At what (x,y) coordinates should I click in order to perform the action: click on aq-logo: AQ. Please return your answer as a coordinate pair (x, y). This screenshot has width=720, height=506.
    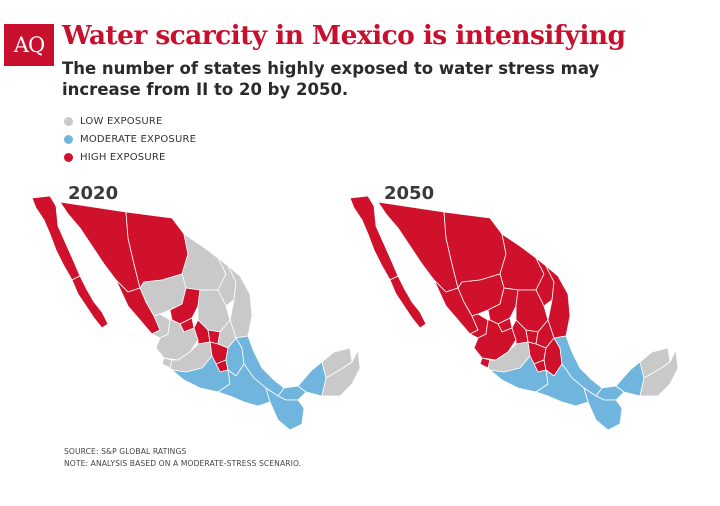
    Looking at the image, I should click on (29, 45).